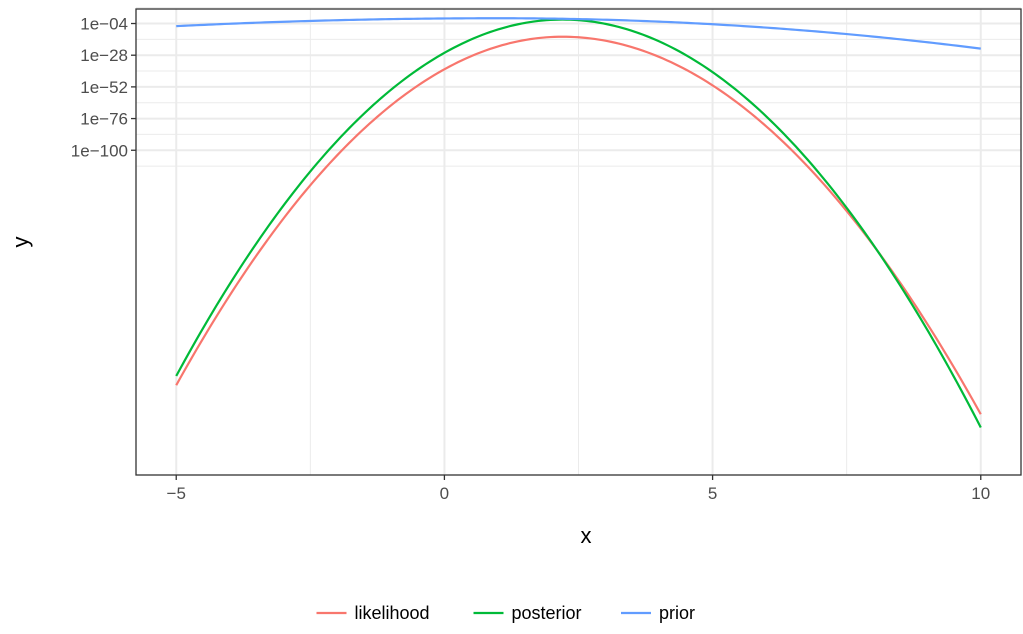 The height and width of the screenshot is (634, 1023). I want to click on legend-label-prior: prior, so click(677, 613).